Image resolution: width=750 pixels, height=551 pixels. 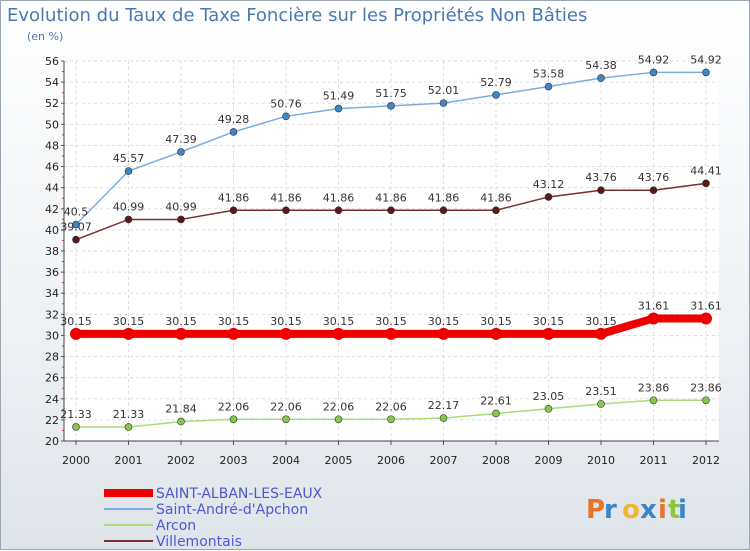 What do you see at coordinates (601, 391) in the screenshot?
I see `data-label: 23.51` at bounding box center [601, 391].